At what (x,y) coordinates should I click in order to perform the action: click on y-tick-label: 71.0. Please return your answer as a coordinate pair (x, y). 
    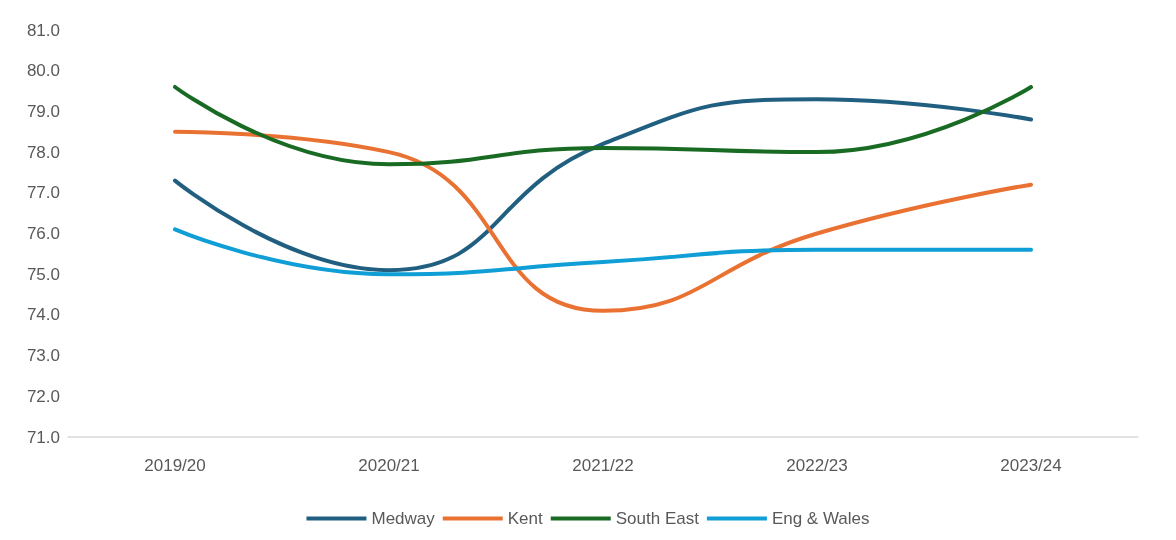
    Looking at the image, I should click on (43, 437).